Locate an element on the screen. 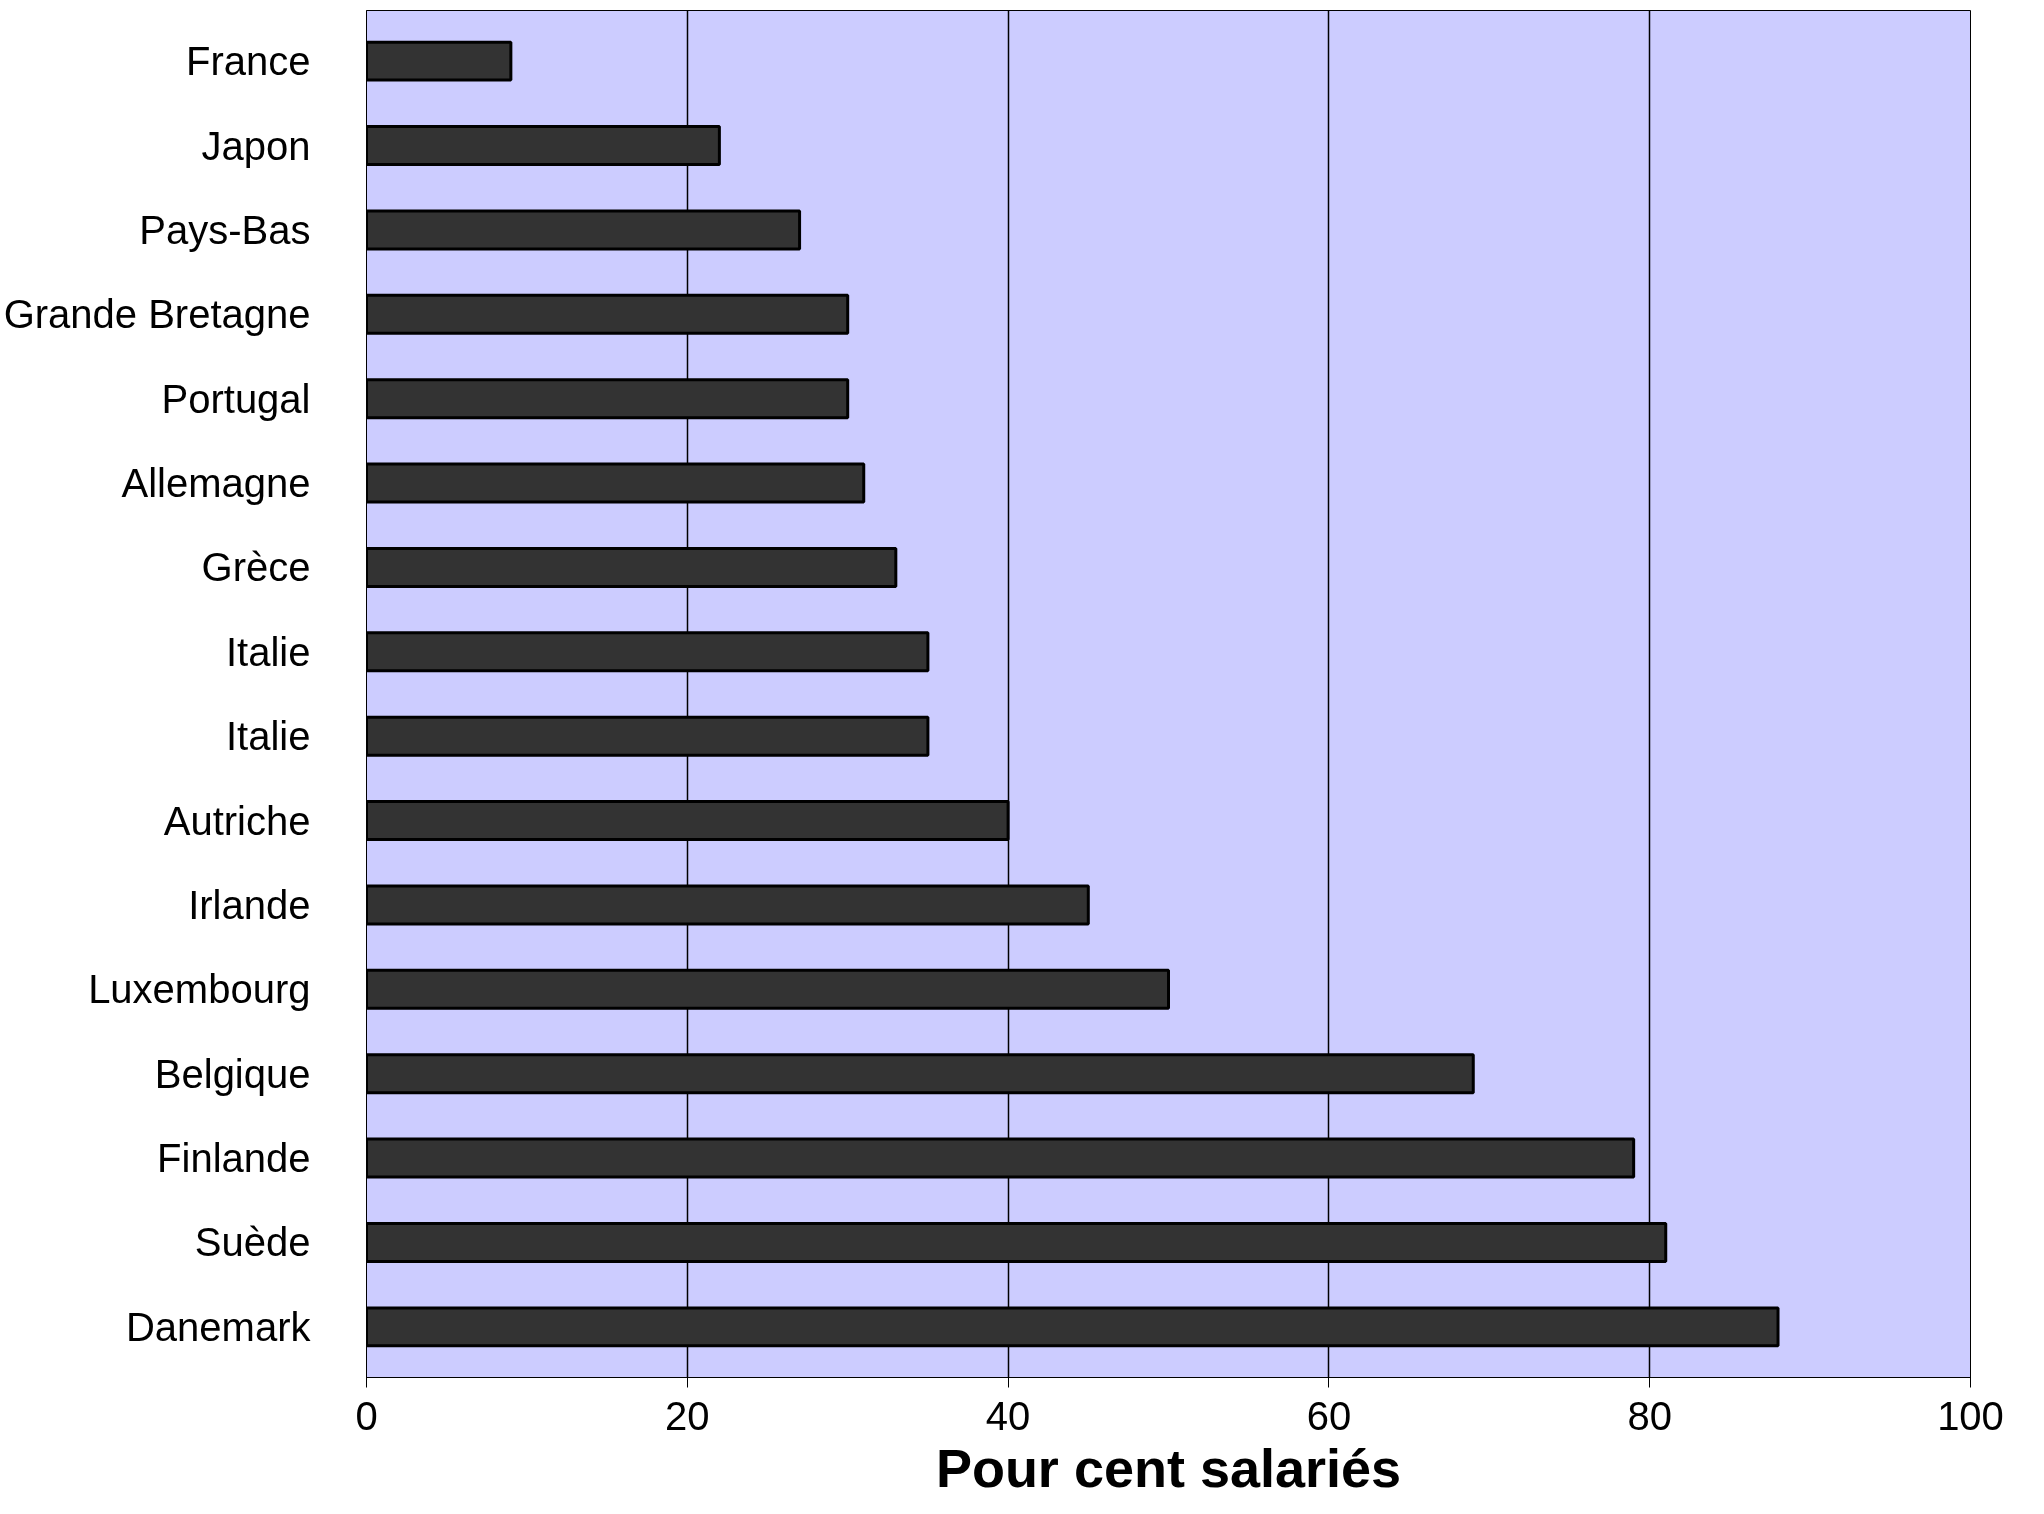 The image size is (2044, 1514). x-tick-label: 60 is located at coordinates (1329, 1415).